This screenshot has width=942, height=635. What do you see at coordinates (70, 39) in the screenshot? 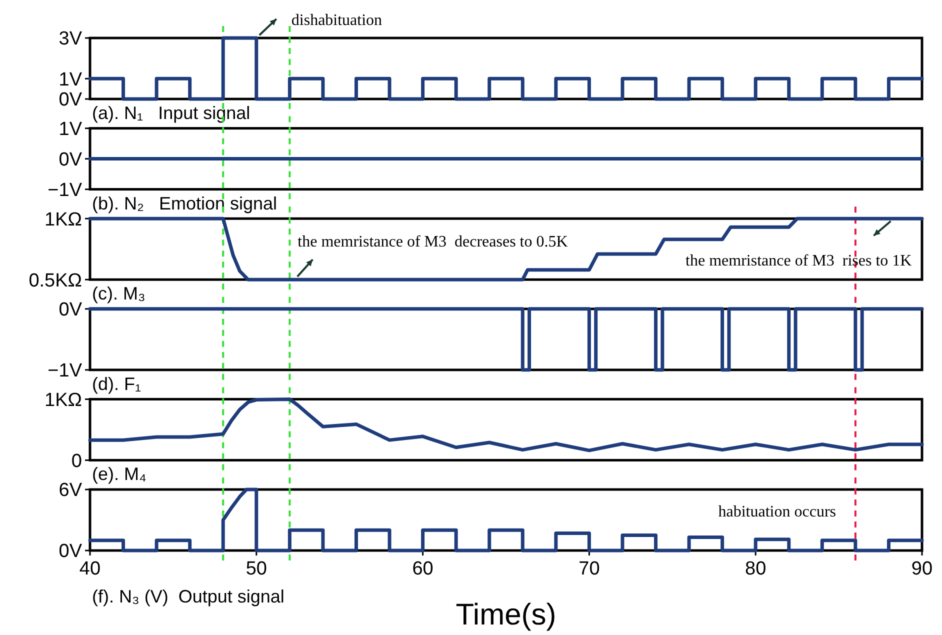
I see `y-tick-label: 3V` at bounding box center [70, 39].